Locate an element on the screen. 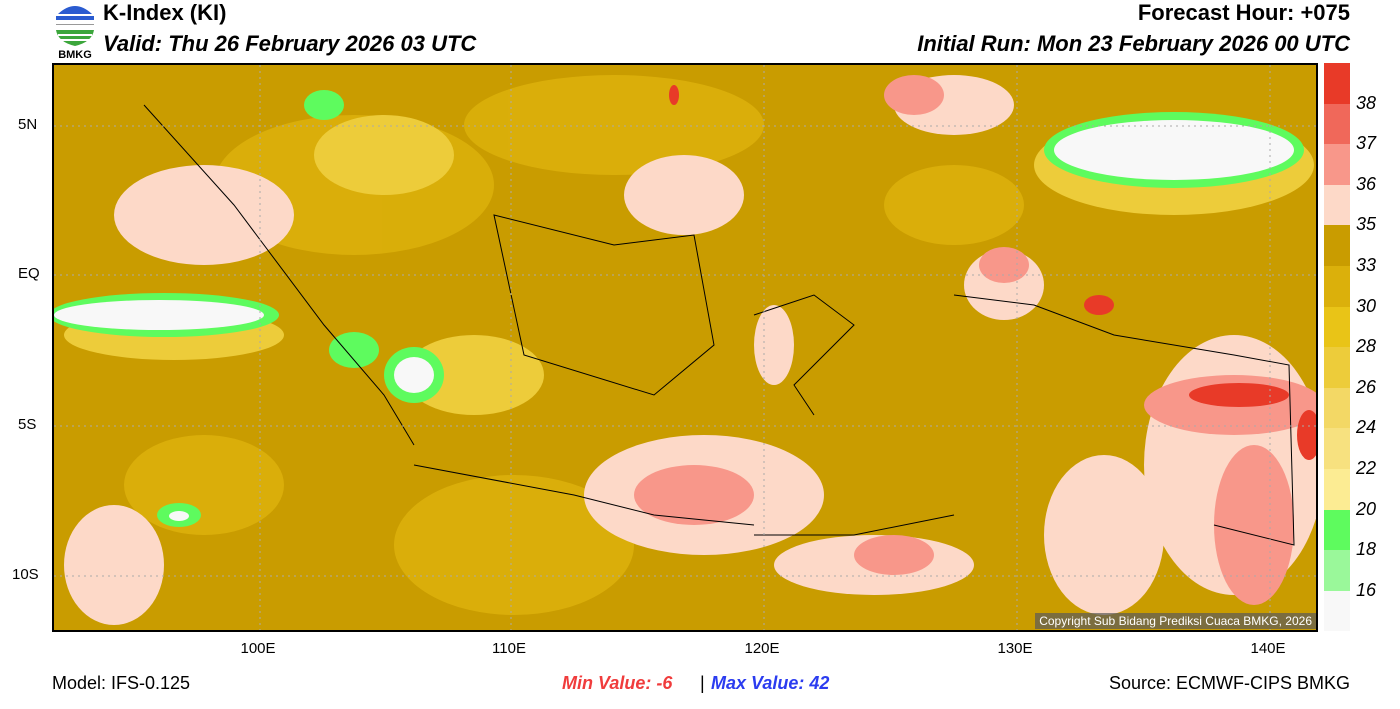  colorbar-label: 36 is located at coordinates (1366, 183).